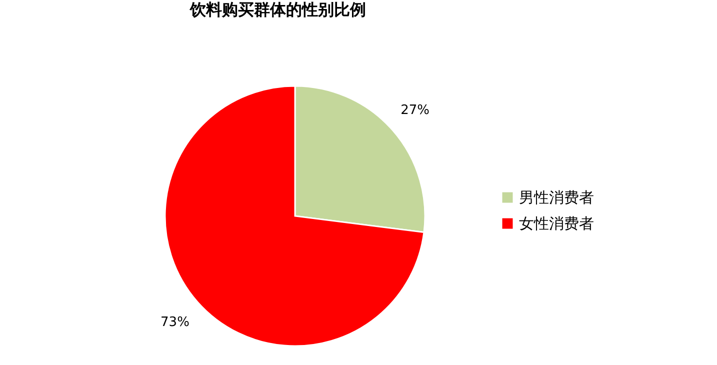 The image size is (717, 365). I want to click on chart-title: 饮料购买群体的性别比例, so click(277, 9).